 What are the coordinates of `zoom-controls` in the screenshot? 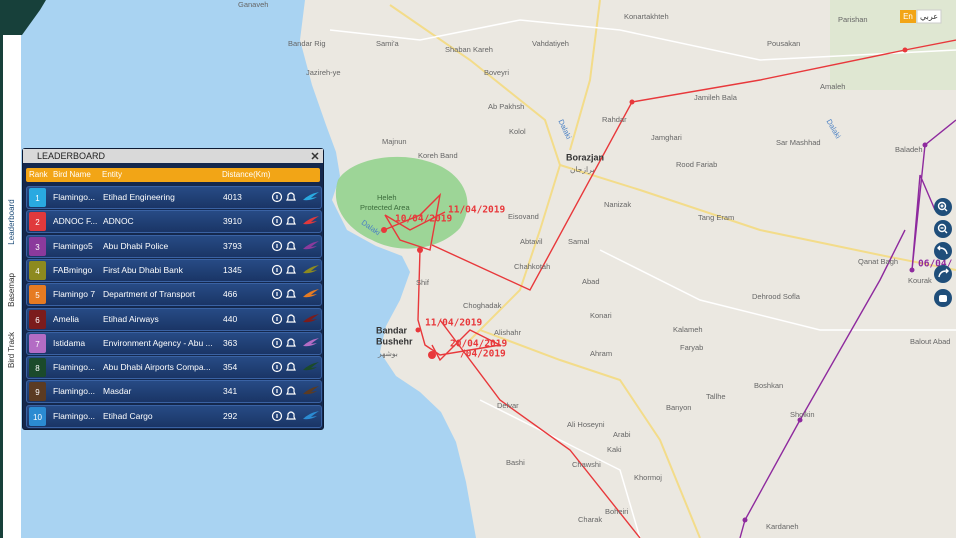 It's located at (943, 252).